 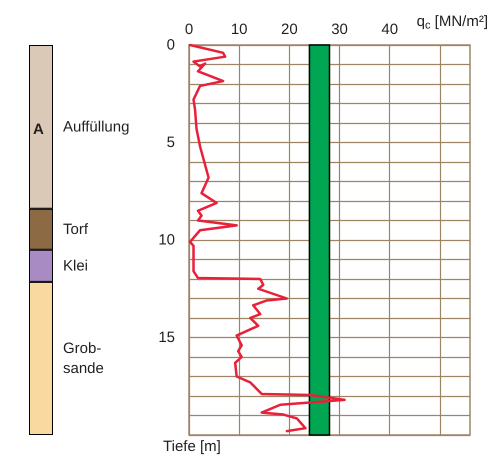 What do you see at coordinates (289, 29) in the screenshot?
I see `x-tick-label: 20` at bounding box center [289, 29].